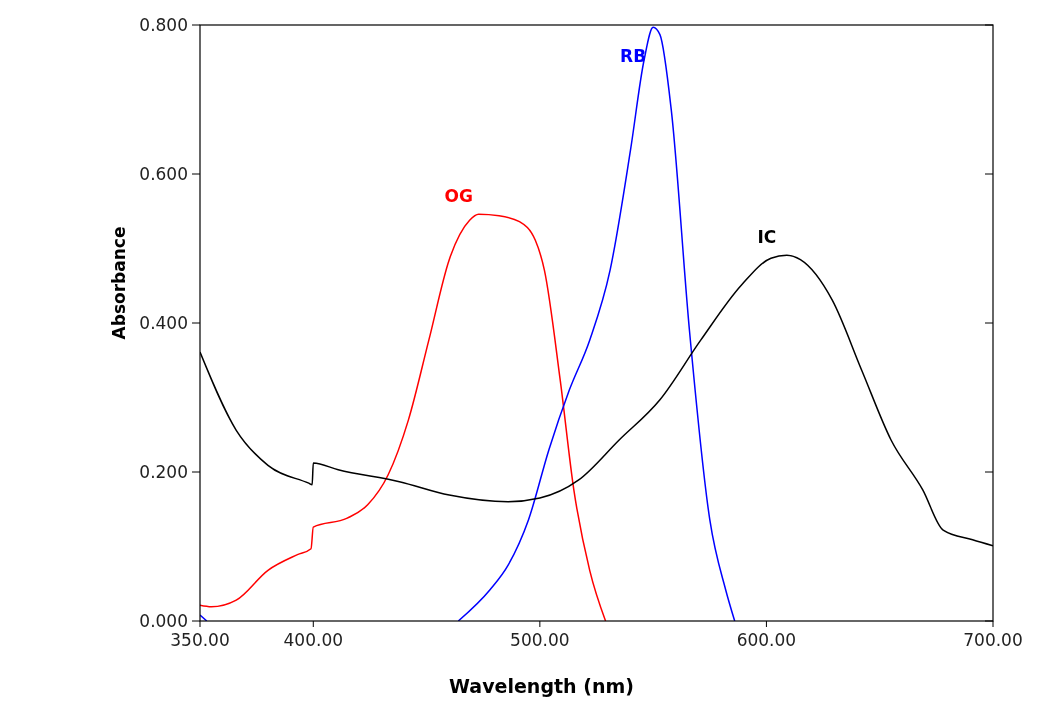 The width and height of the screenshot is (1043, 707). I want to click on x-tick-label: 400.00, so click(313, 640).